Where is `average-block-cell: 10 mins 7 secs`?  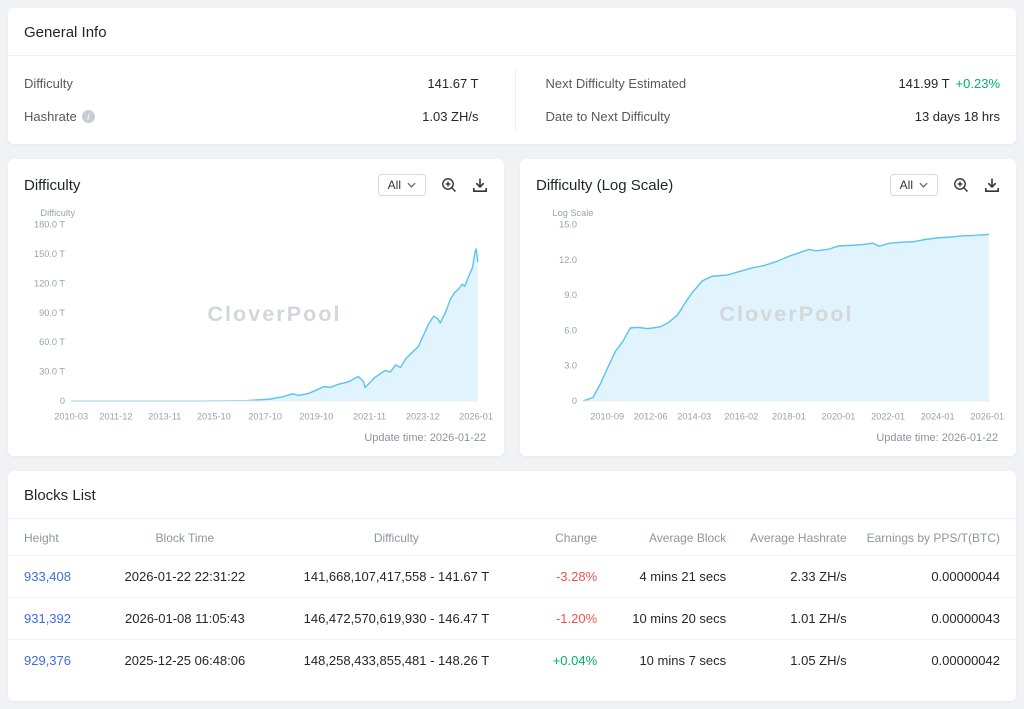
average-block-cell: 10 mins 7 secs is located at coordinates (672, 659).